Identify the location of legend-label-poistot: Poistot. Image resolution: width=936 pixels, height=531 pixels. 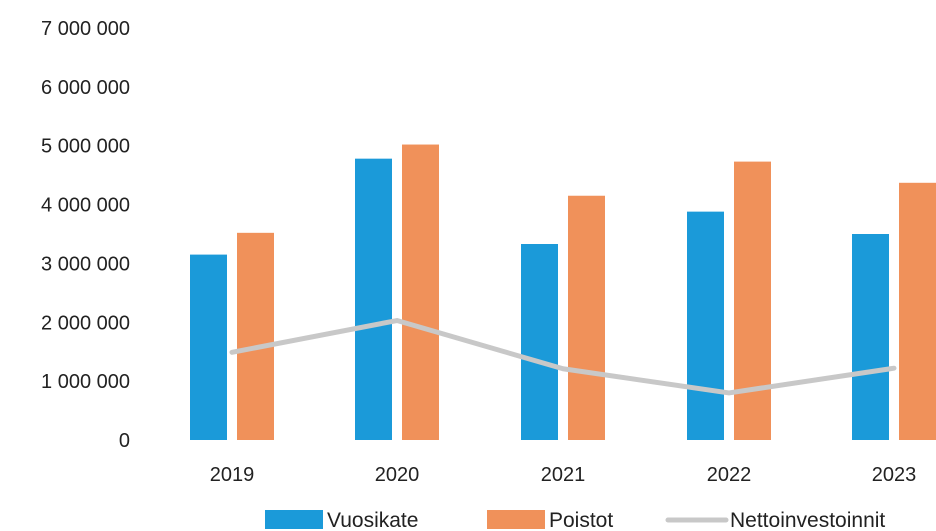
(581, 520).